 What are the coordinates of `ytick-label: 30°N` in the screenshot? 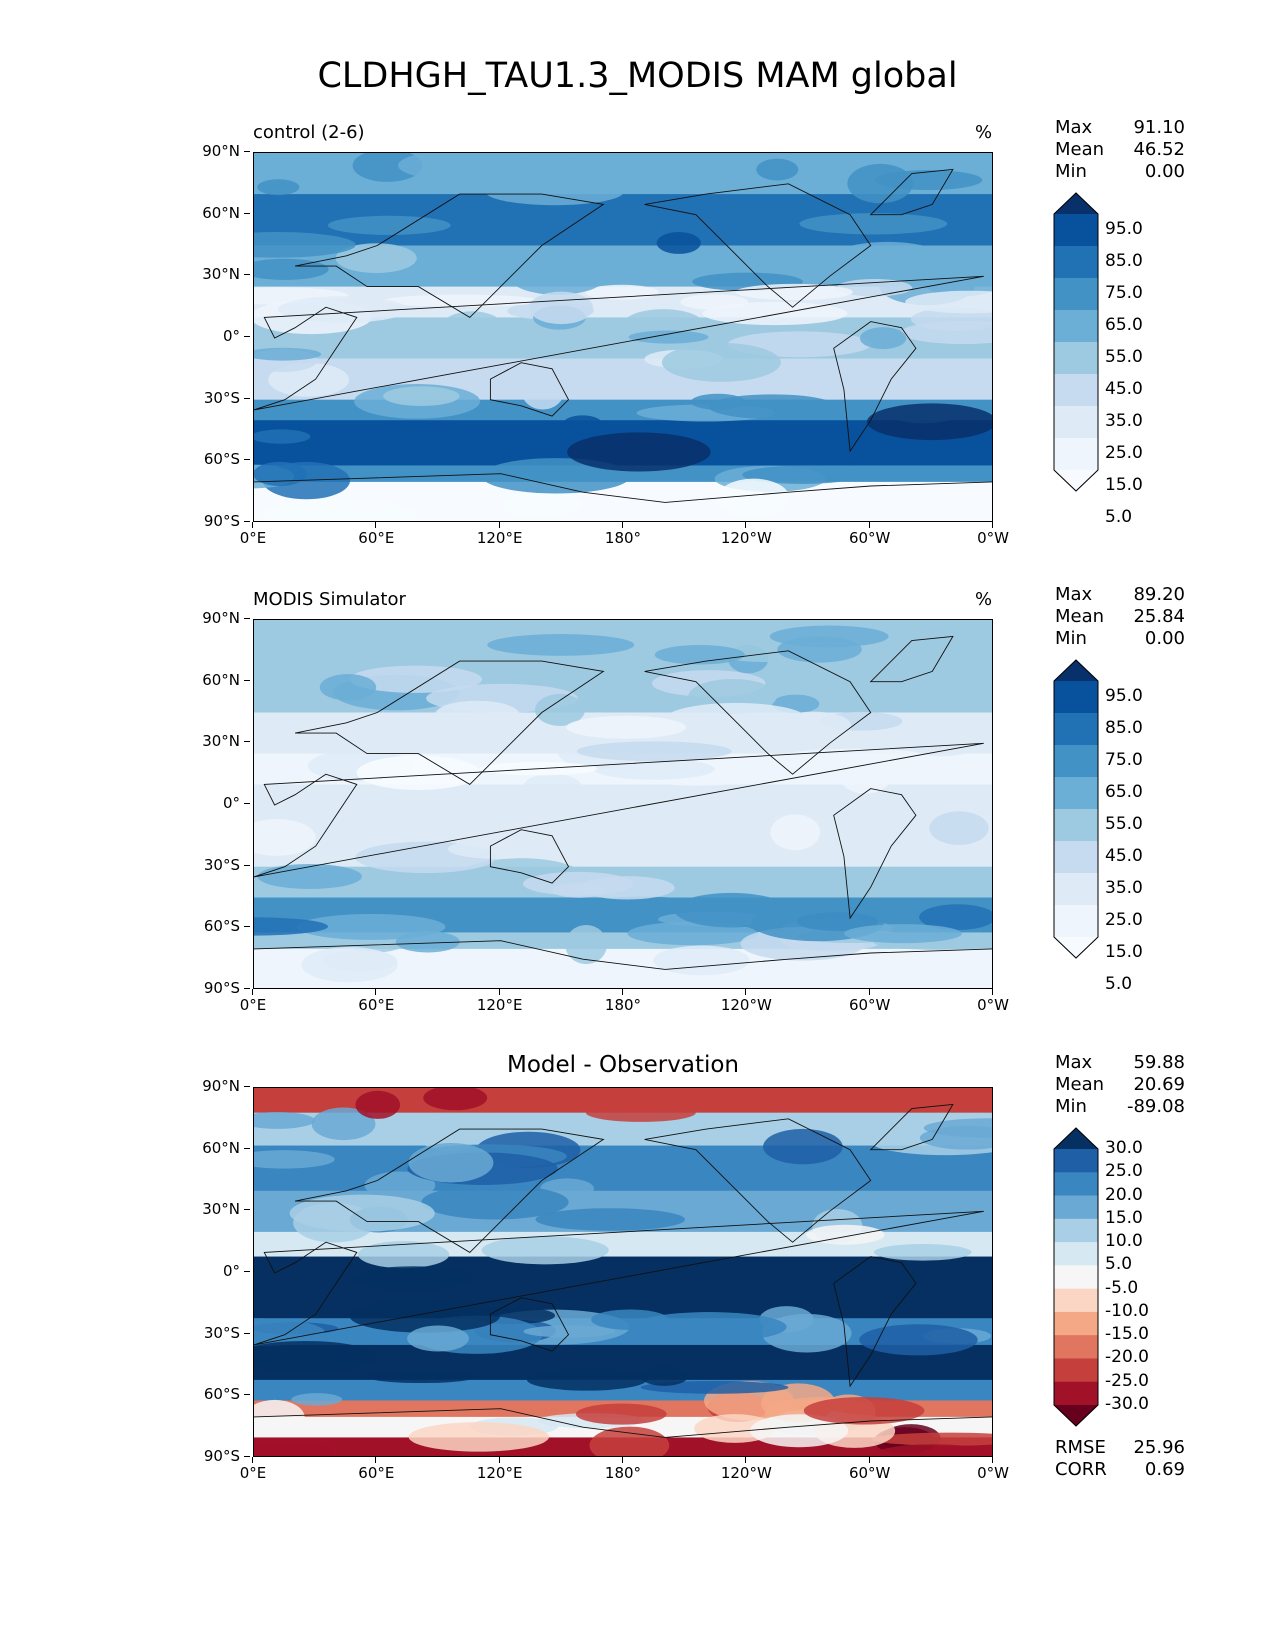 It's located at (213, 741).